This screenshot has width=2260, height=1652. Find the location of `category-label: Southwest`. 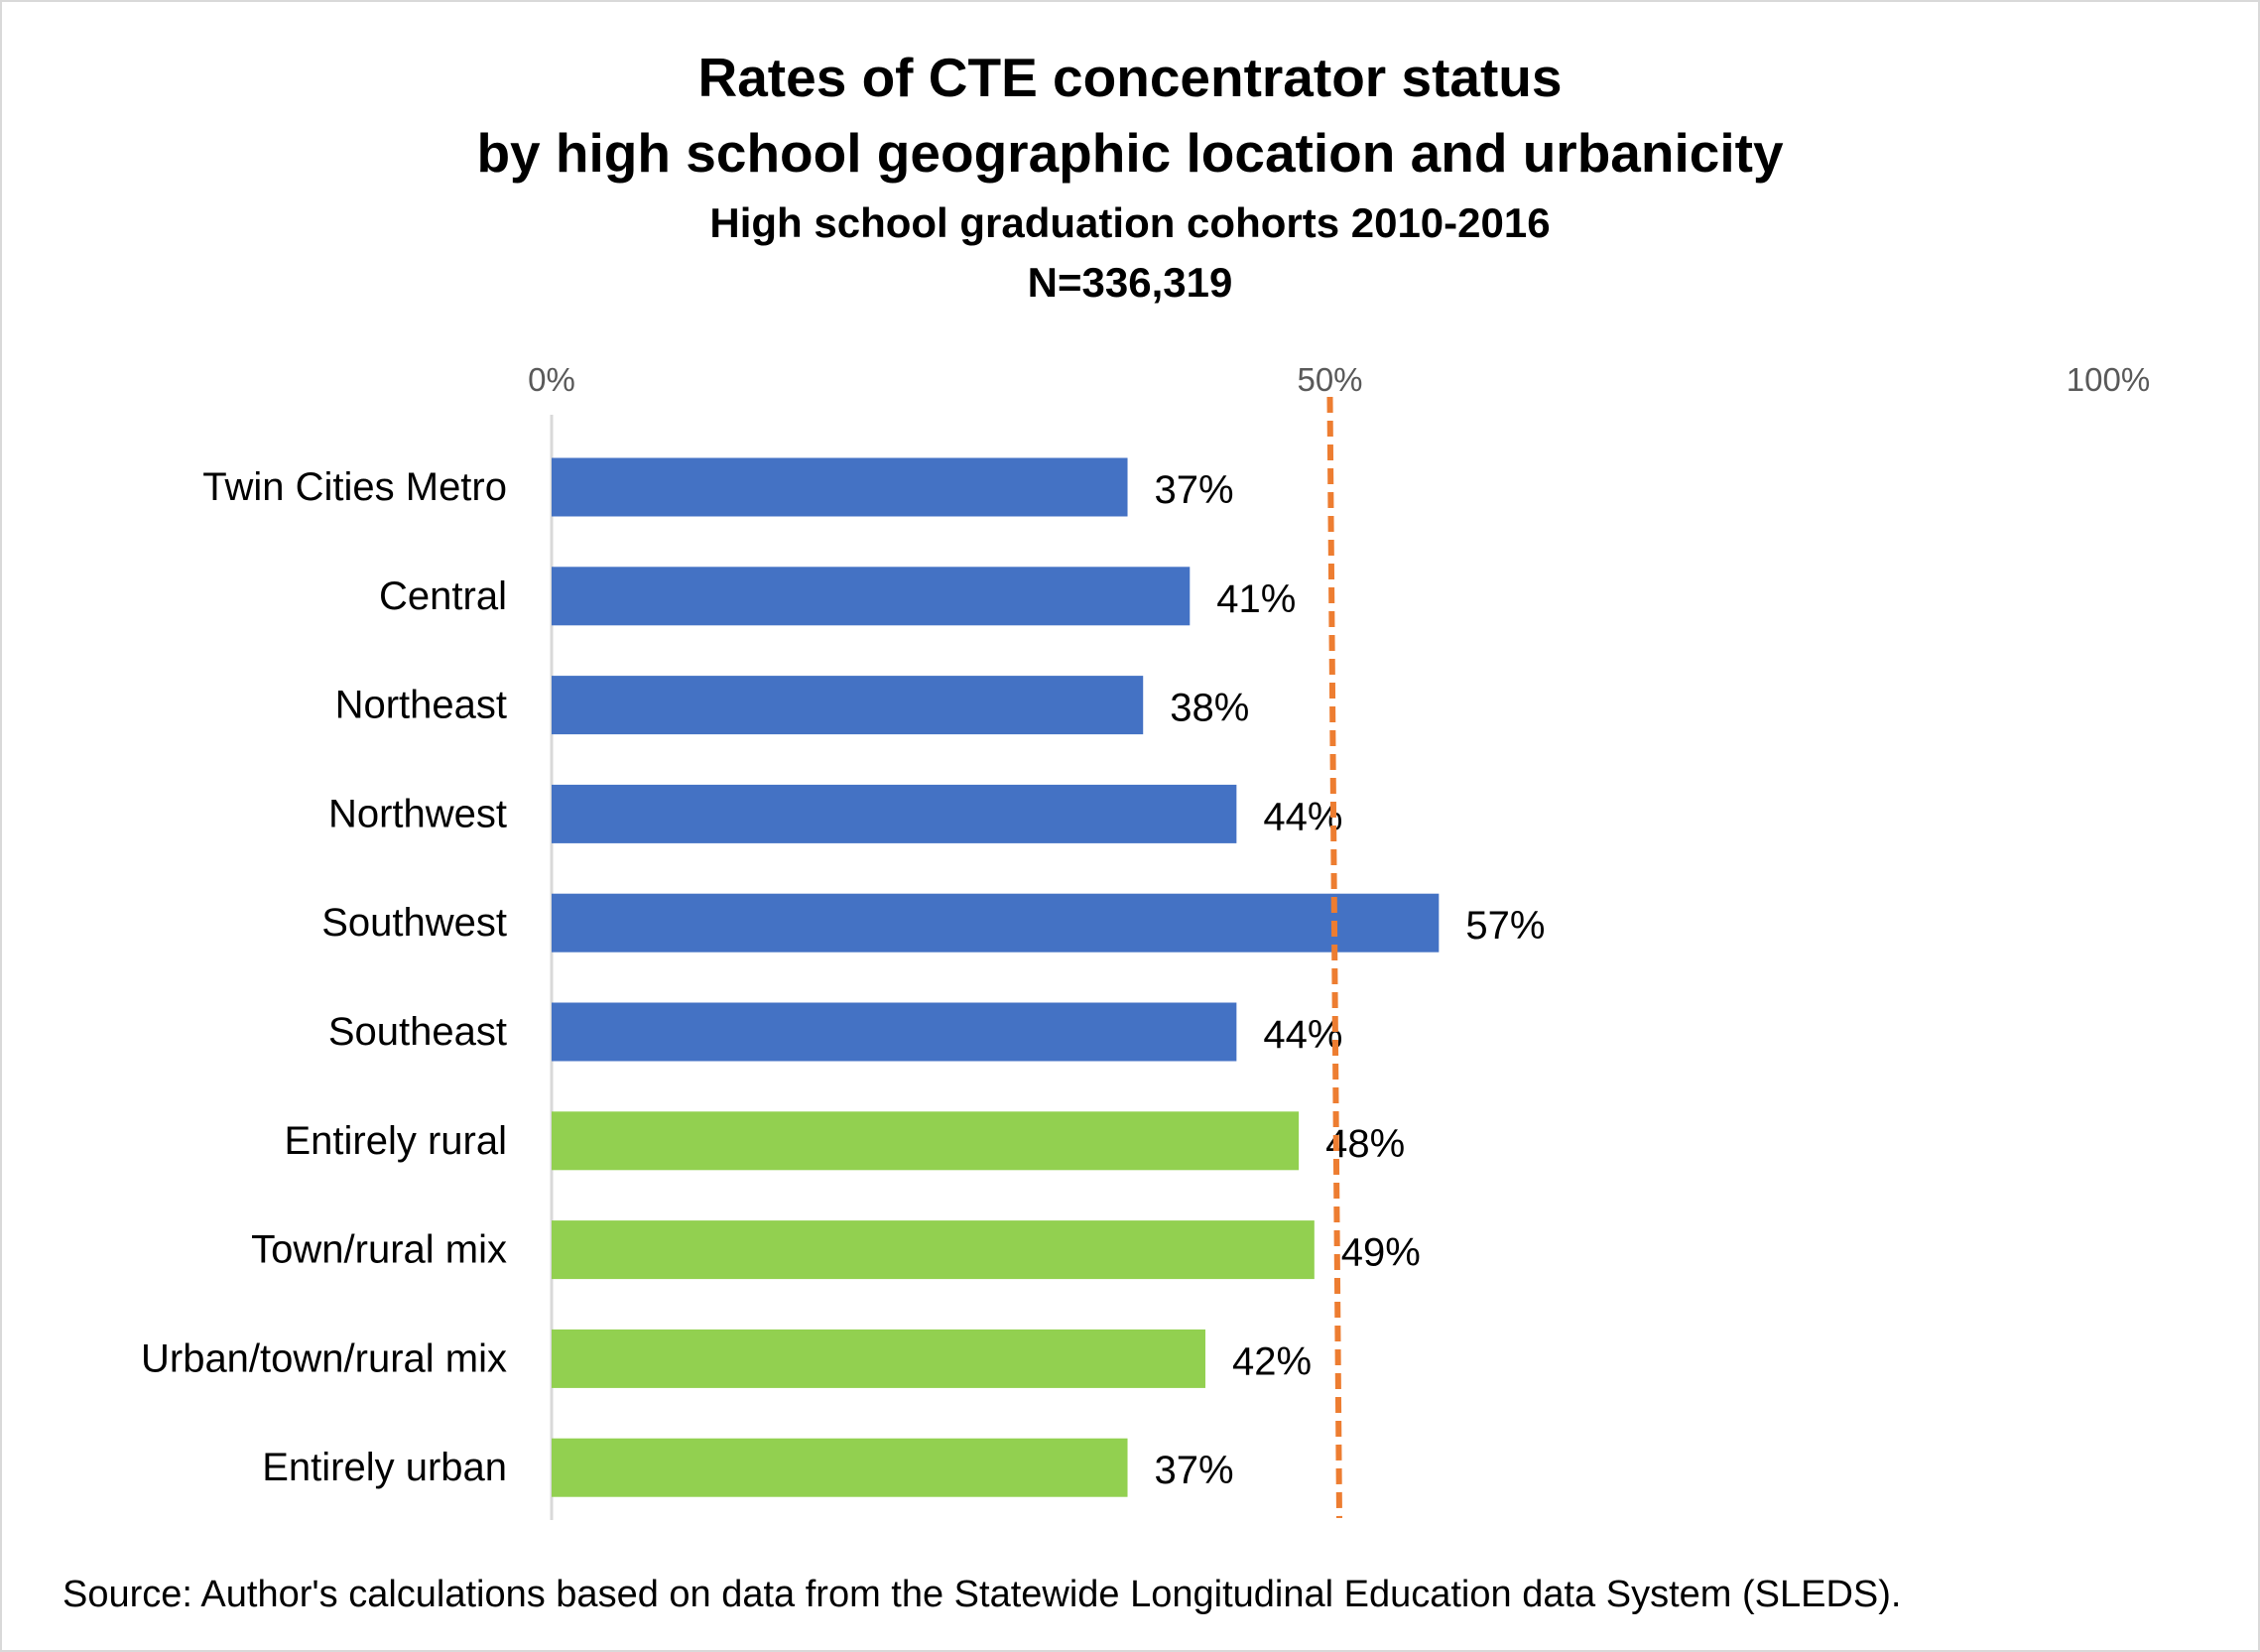

category-label: Southwest is located at coordinates (414, 923).